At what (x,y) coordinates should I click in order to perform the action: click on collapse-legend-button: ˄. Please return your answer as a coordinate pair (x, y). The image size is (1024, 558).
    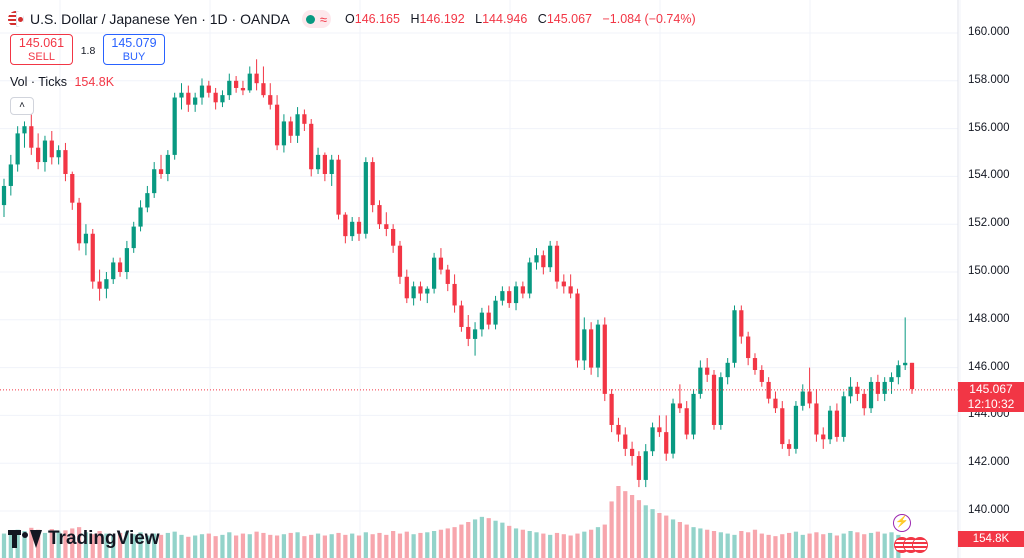
    Looking at the image, I should click on (22, 106).